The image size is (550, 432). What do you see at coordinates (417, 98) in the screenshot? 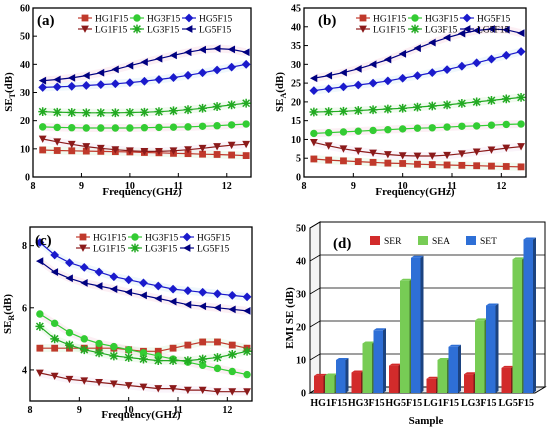
I see `panel-b-series` at bounding box center [417, 98].